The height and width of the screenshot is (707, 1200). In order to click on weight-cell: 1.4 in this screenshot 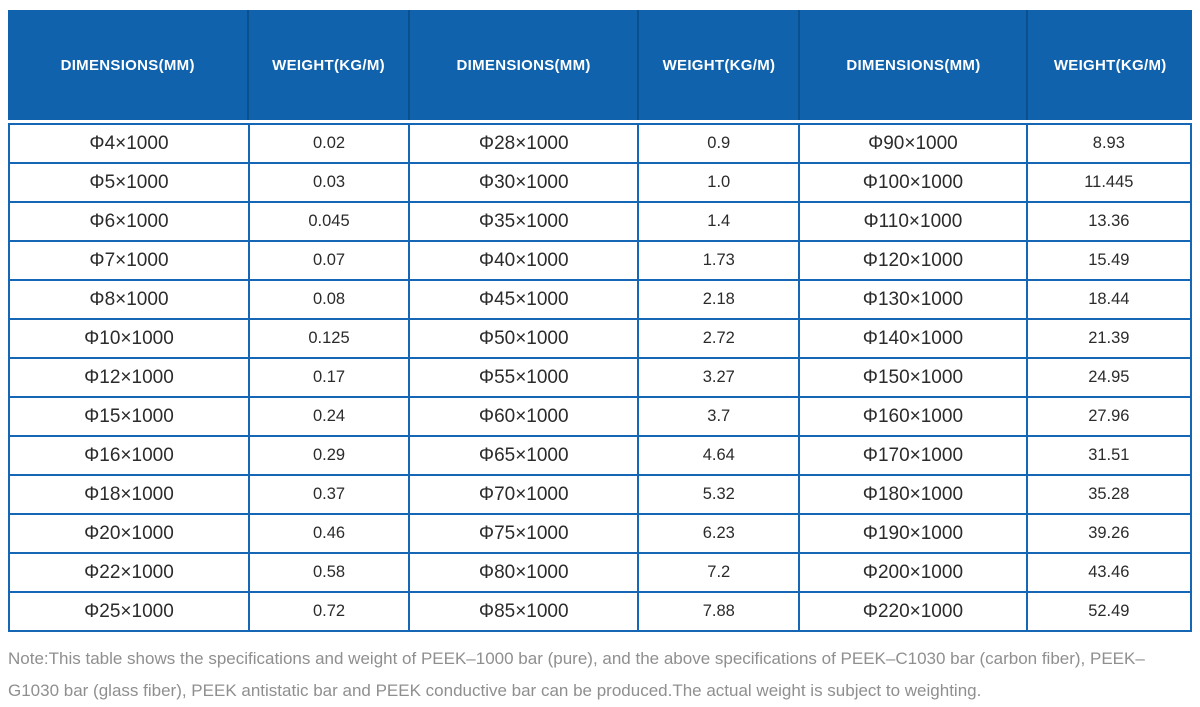, I will do `click(719, 221)`.